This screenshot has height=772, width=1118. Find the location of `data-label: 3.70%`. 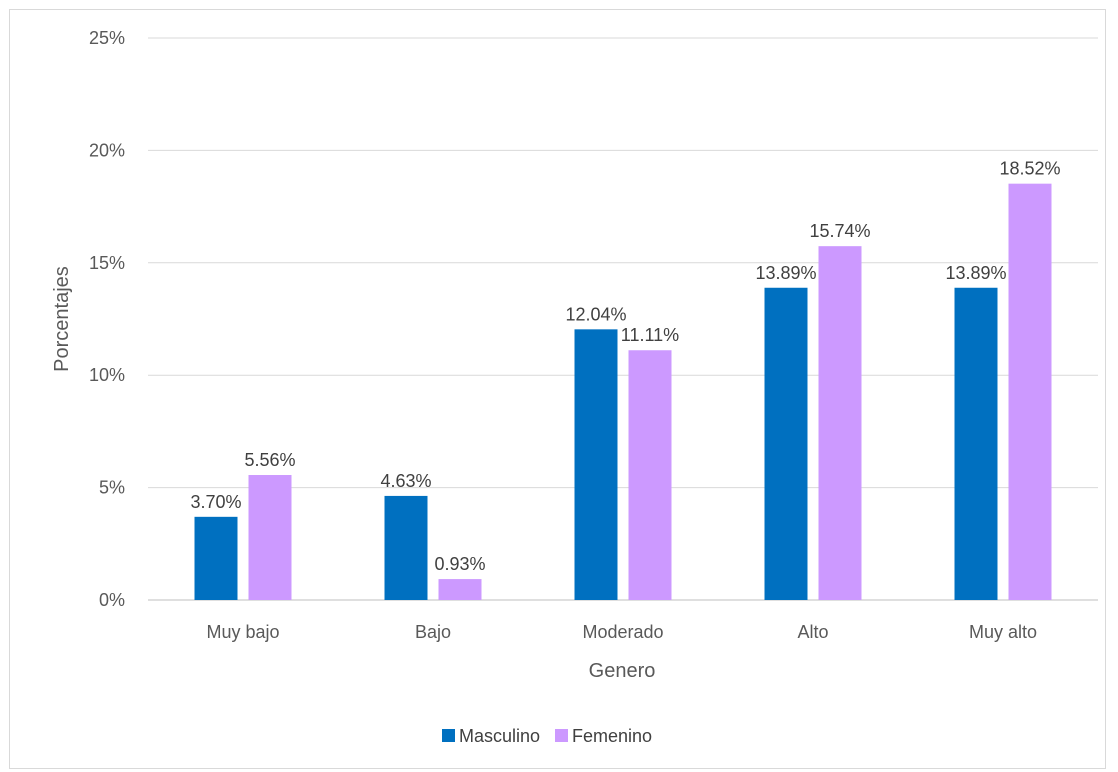

data-label: 3.70% is located at coordinates (215, 502).